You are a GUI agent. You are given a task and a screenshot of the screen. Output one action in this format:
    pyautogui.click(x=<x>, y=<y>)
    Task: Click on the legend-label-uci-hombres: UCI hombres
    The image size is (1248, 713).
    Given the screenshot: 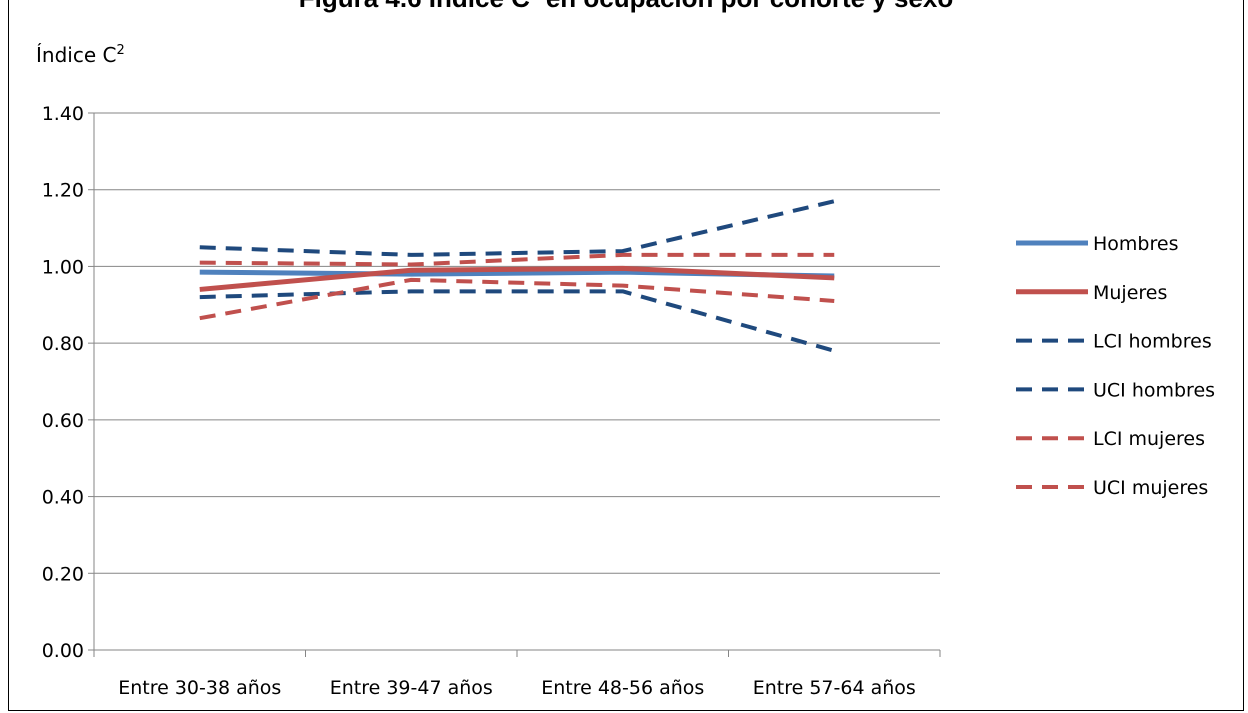 What is the action you would take?
    pyautogui.click(x=1154, y=390)
    